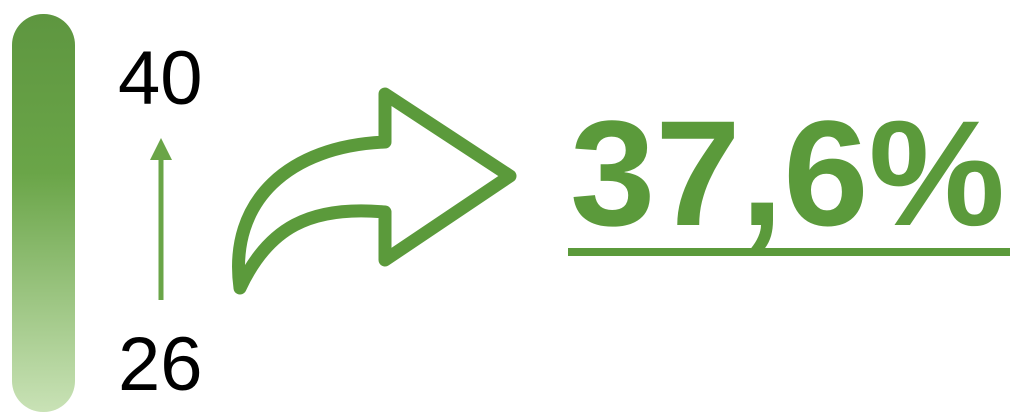  What do you see at coordinates (161, 149) in the screenshot?
I see `up-arrow-head` at bounding box center [161, 149].